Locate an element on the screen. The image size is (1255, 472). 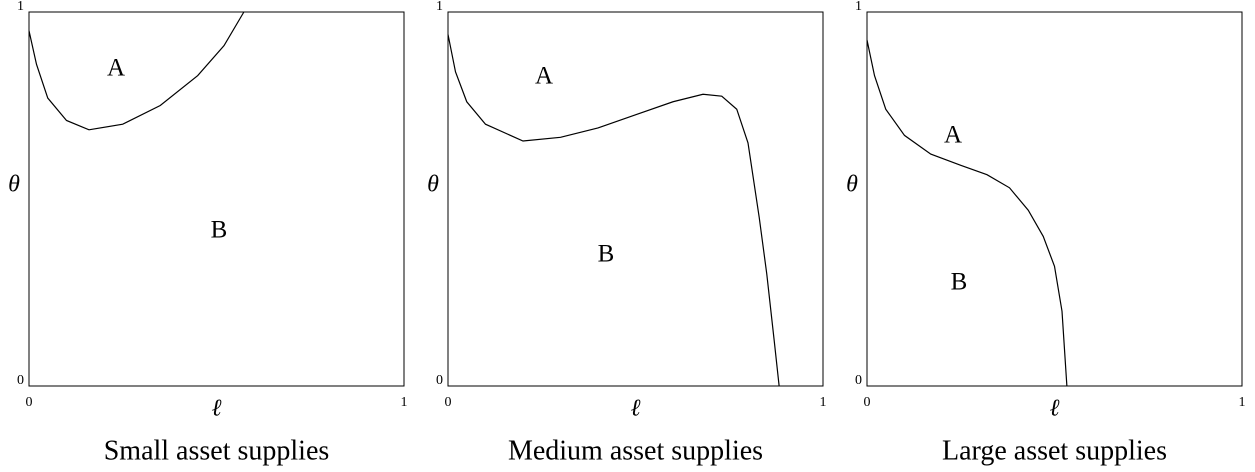
panel-caption: Large asset supplies is located at coordinates (1054, 450).